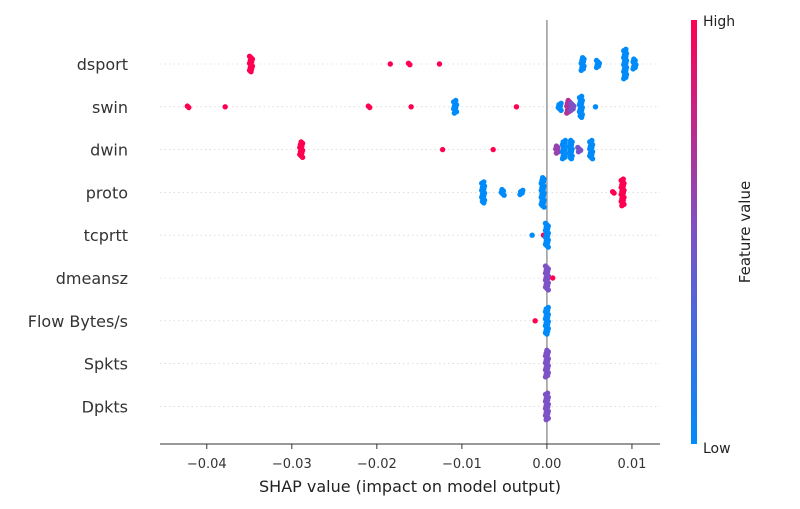 This screenshot has height=509, width=800. Describe the element at coordinates (106, 364) in the screenshot. I see `feature-label: Spkts` at that location.